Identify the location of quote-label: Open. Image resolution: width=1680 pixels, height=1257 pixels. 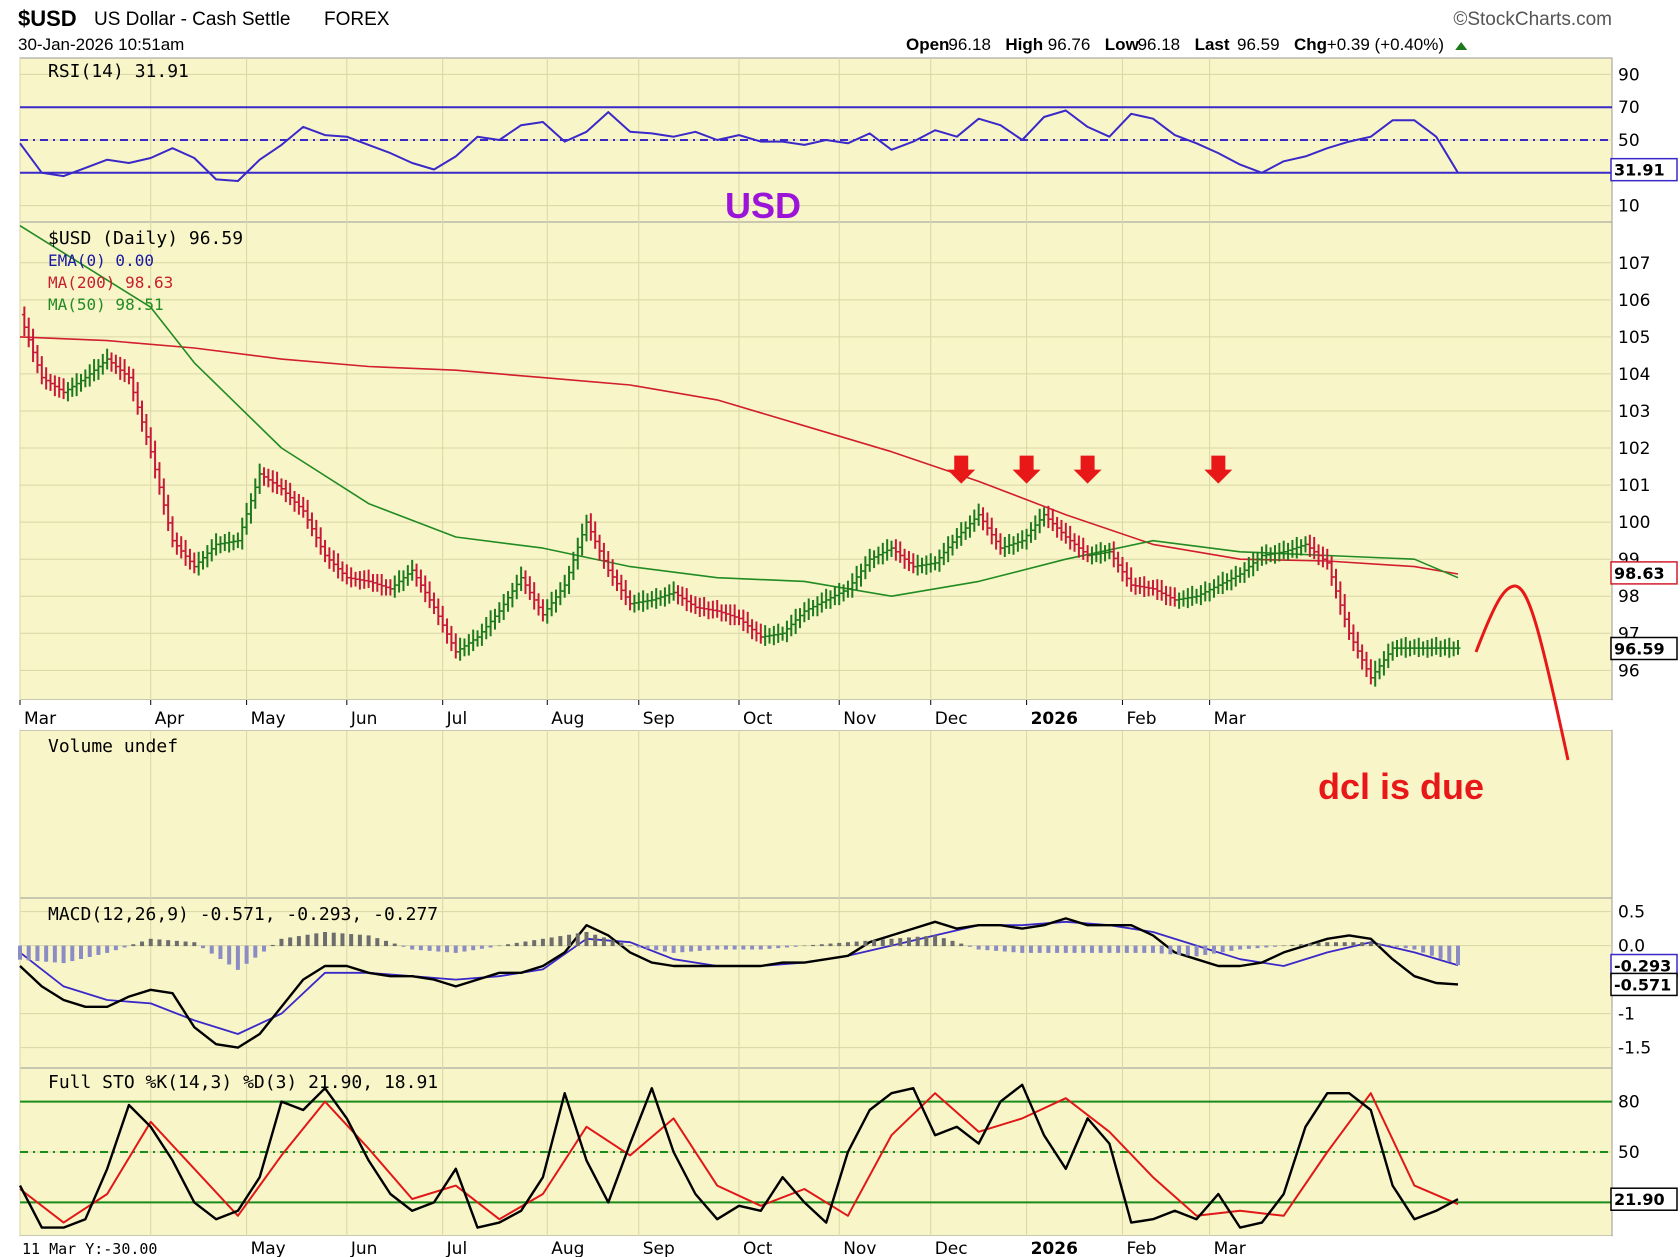
(927, 44).